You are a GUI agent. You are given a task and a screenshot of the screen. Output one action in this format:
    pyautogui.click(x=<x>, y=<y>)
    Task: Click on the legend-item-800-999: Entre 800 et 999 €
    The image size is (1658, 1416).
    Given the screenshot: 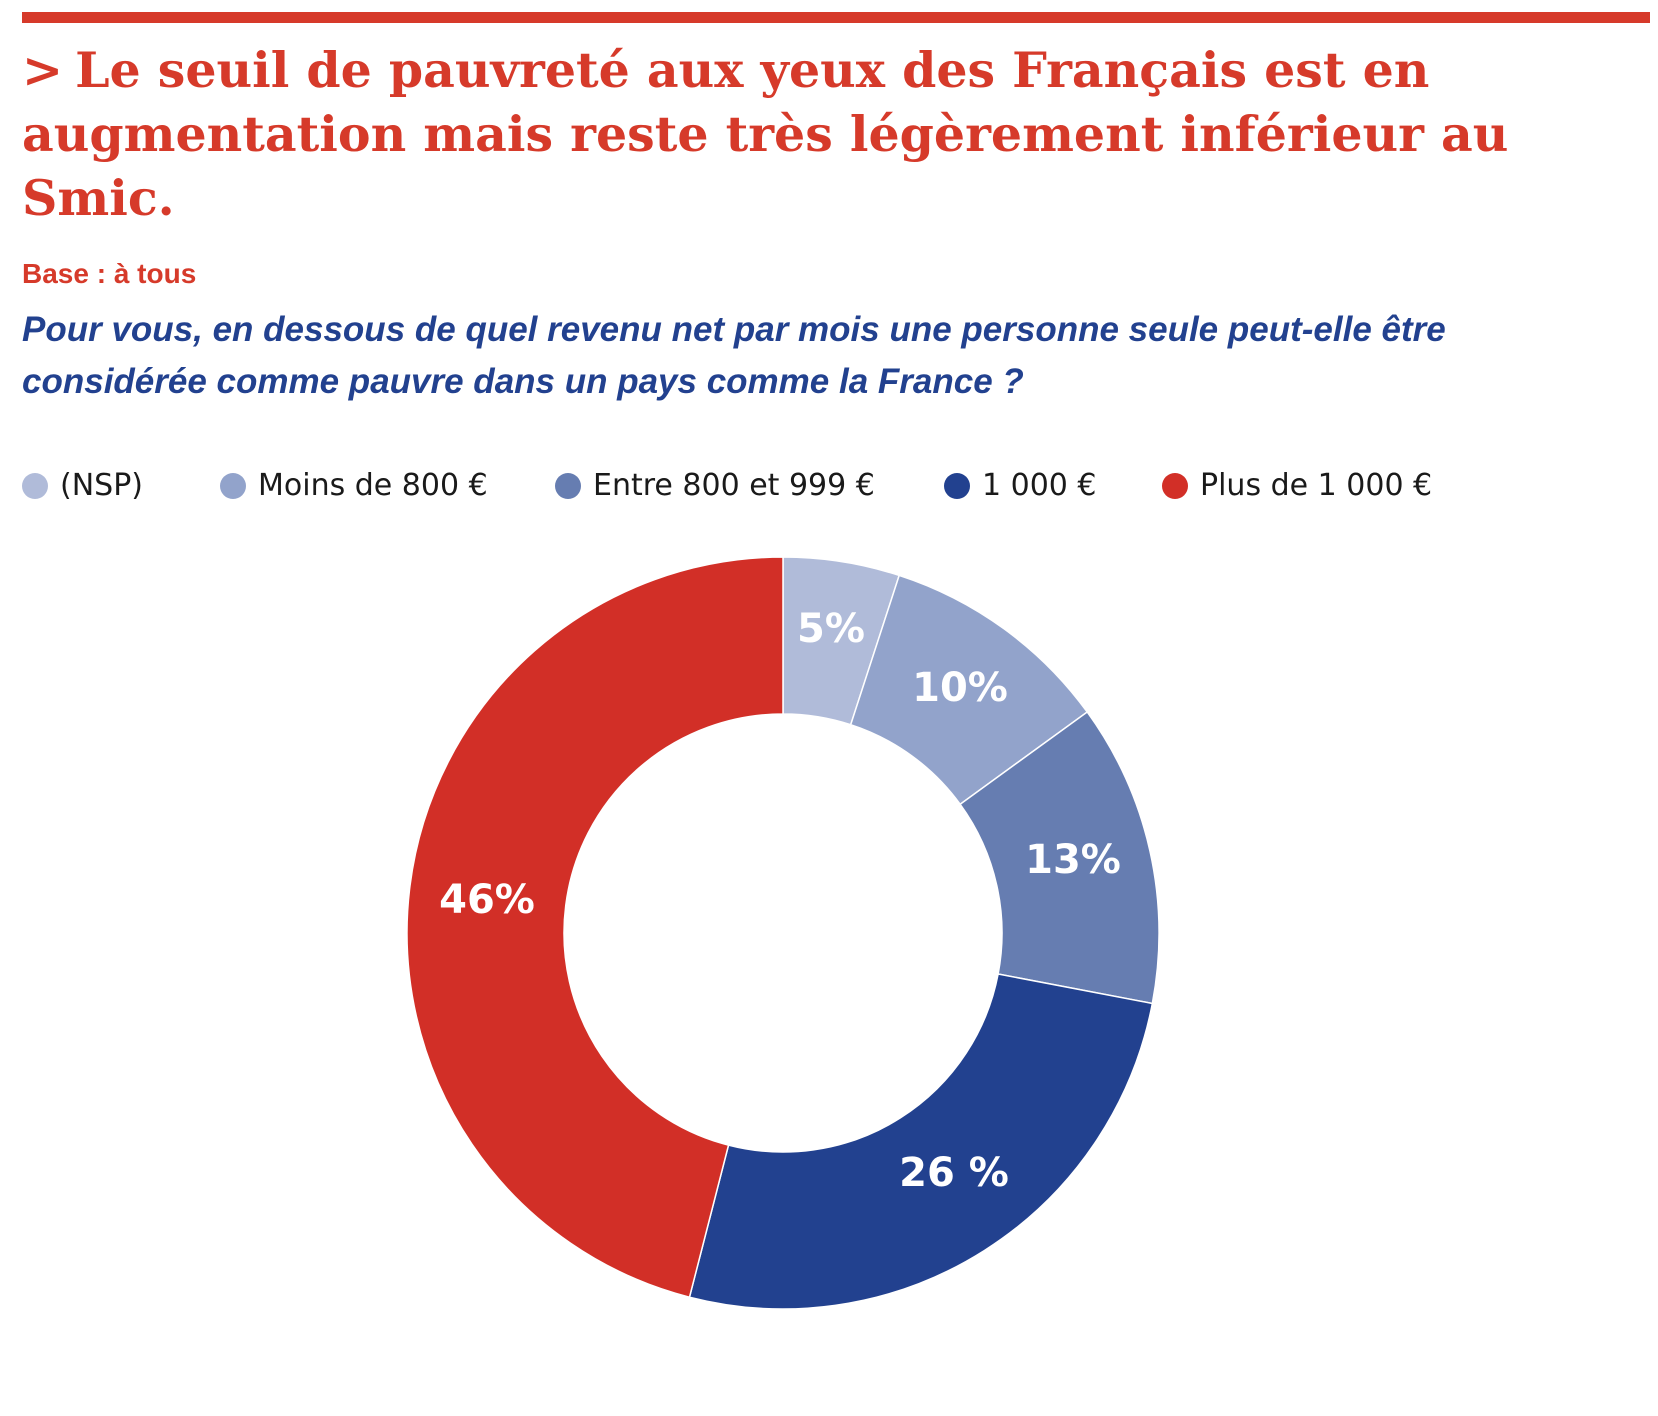 What is the action you would take?
    pyautogui.click(x=715, y=485)
    